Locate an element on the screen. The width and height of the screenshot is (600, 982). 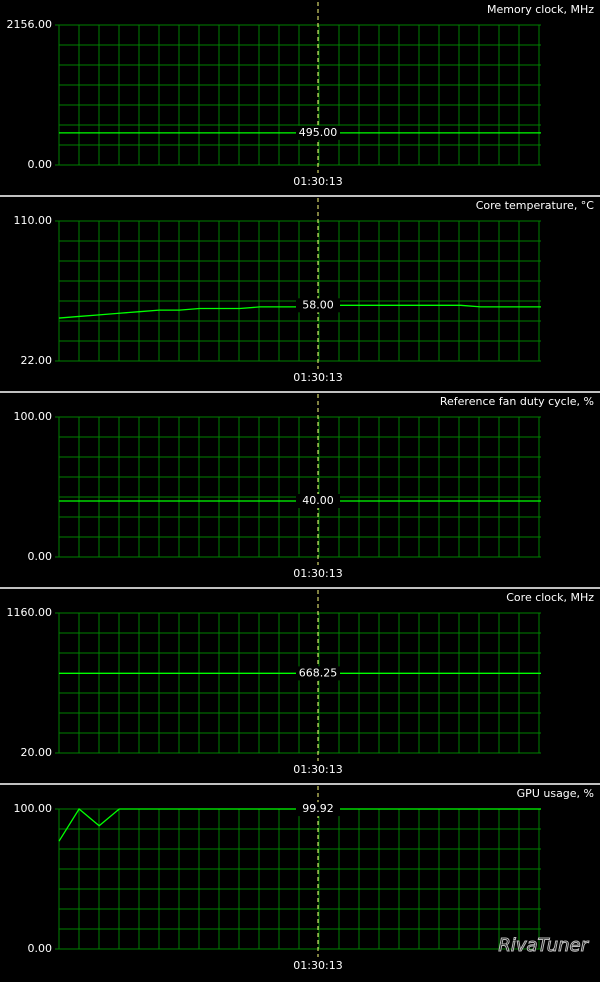
cursor-value: 495.00 is located at coordinates (318, 132).